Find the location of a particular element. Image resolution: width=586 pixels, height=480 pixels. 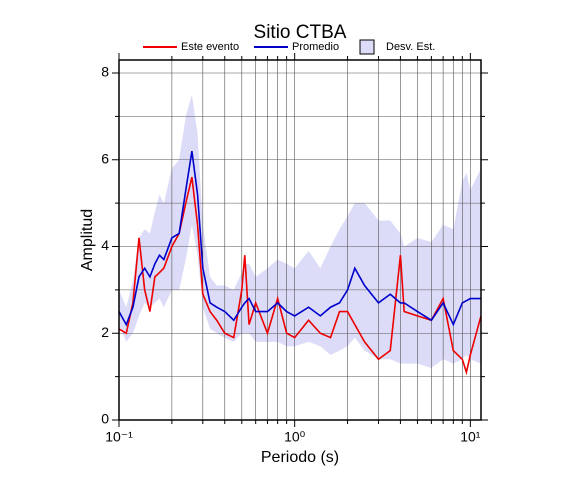

chart-title: Sitio CTBA is located at coordinates (300, 32).